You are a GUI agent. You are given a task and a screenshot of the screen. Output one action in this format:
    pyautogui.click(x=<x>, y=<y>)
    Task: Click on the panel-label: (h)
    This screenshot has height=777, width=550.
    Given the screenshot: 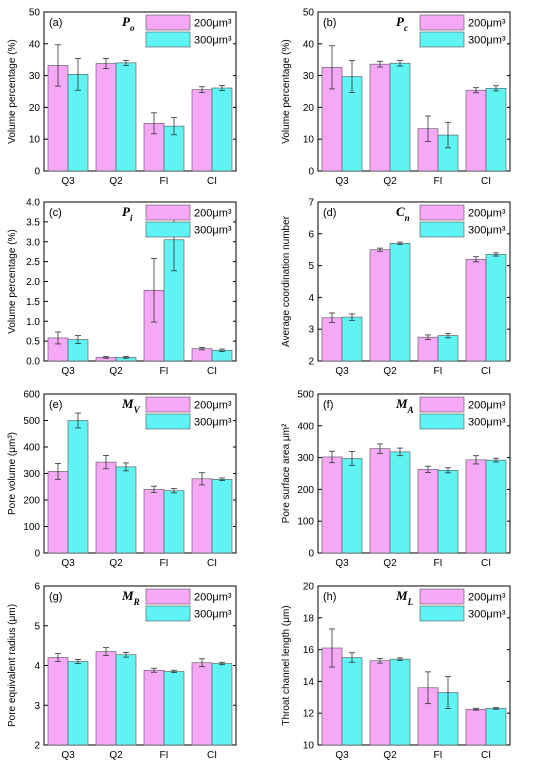 What is the action you would take?
    pyautogui.click(x=329, y=597)
    